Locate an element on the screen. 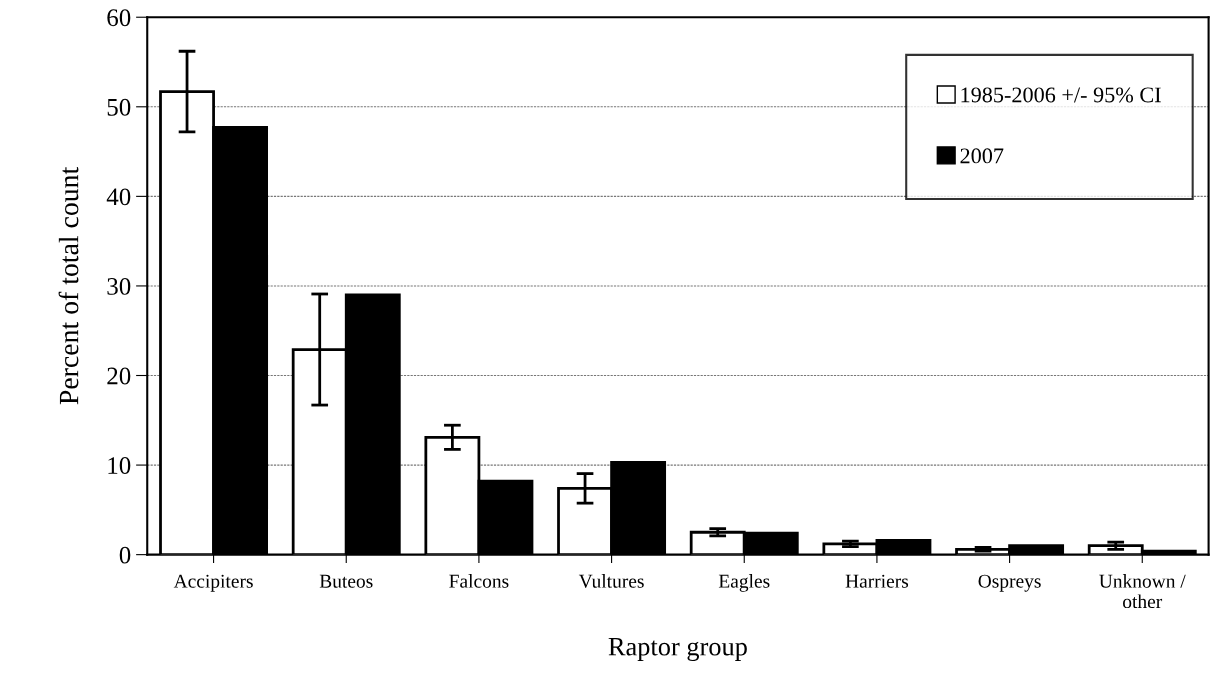 The image size is (1227, 689). y-tick-label: 10 is located at coordinates (119, 465).